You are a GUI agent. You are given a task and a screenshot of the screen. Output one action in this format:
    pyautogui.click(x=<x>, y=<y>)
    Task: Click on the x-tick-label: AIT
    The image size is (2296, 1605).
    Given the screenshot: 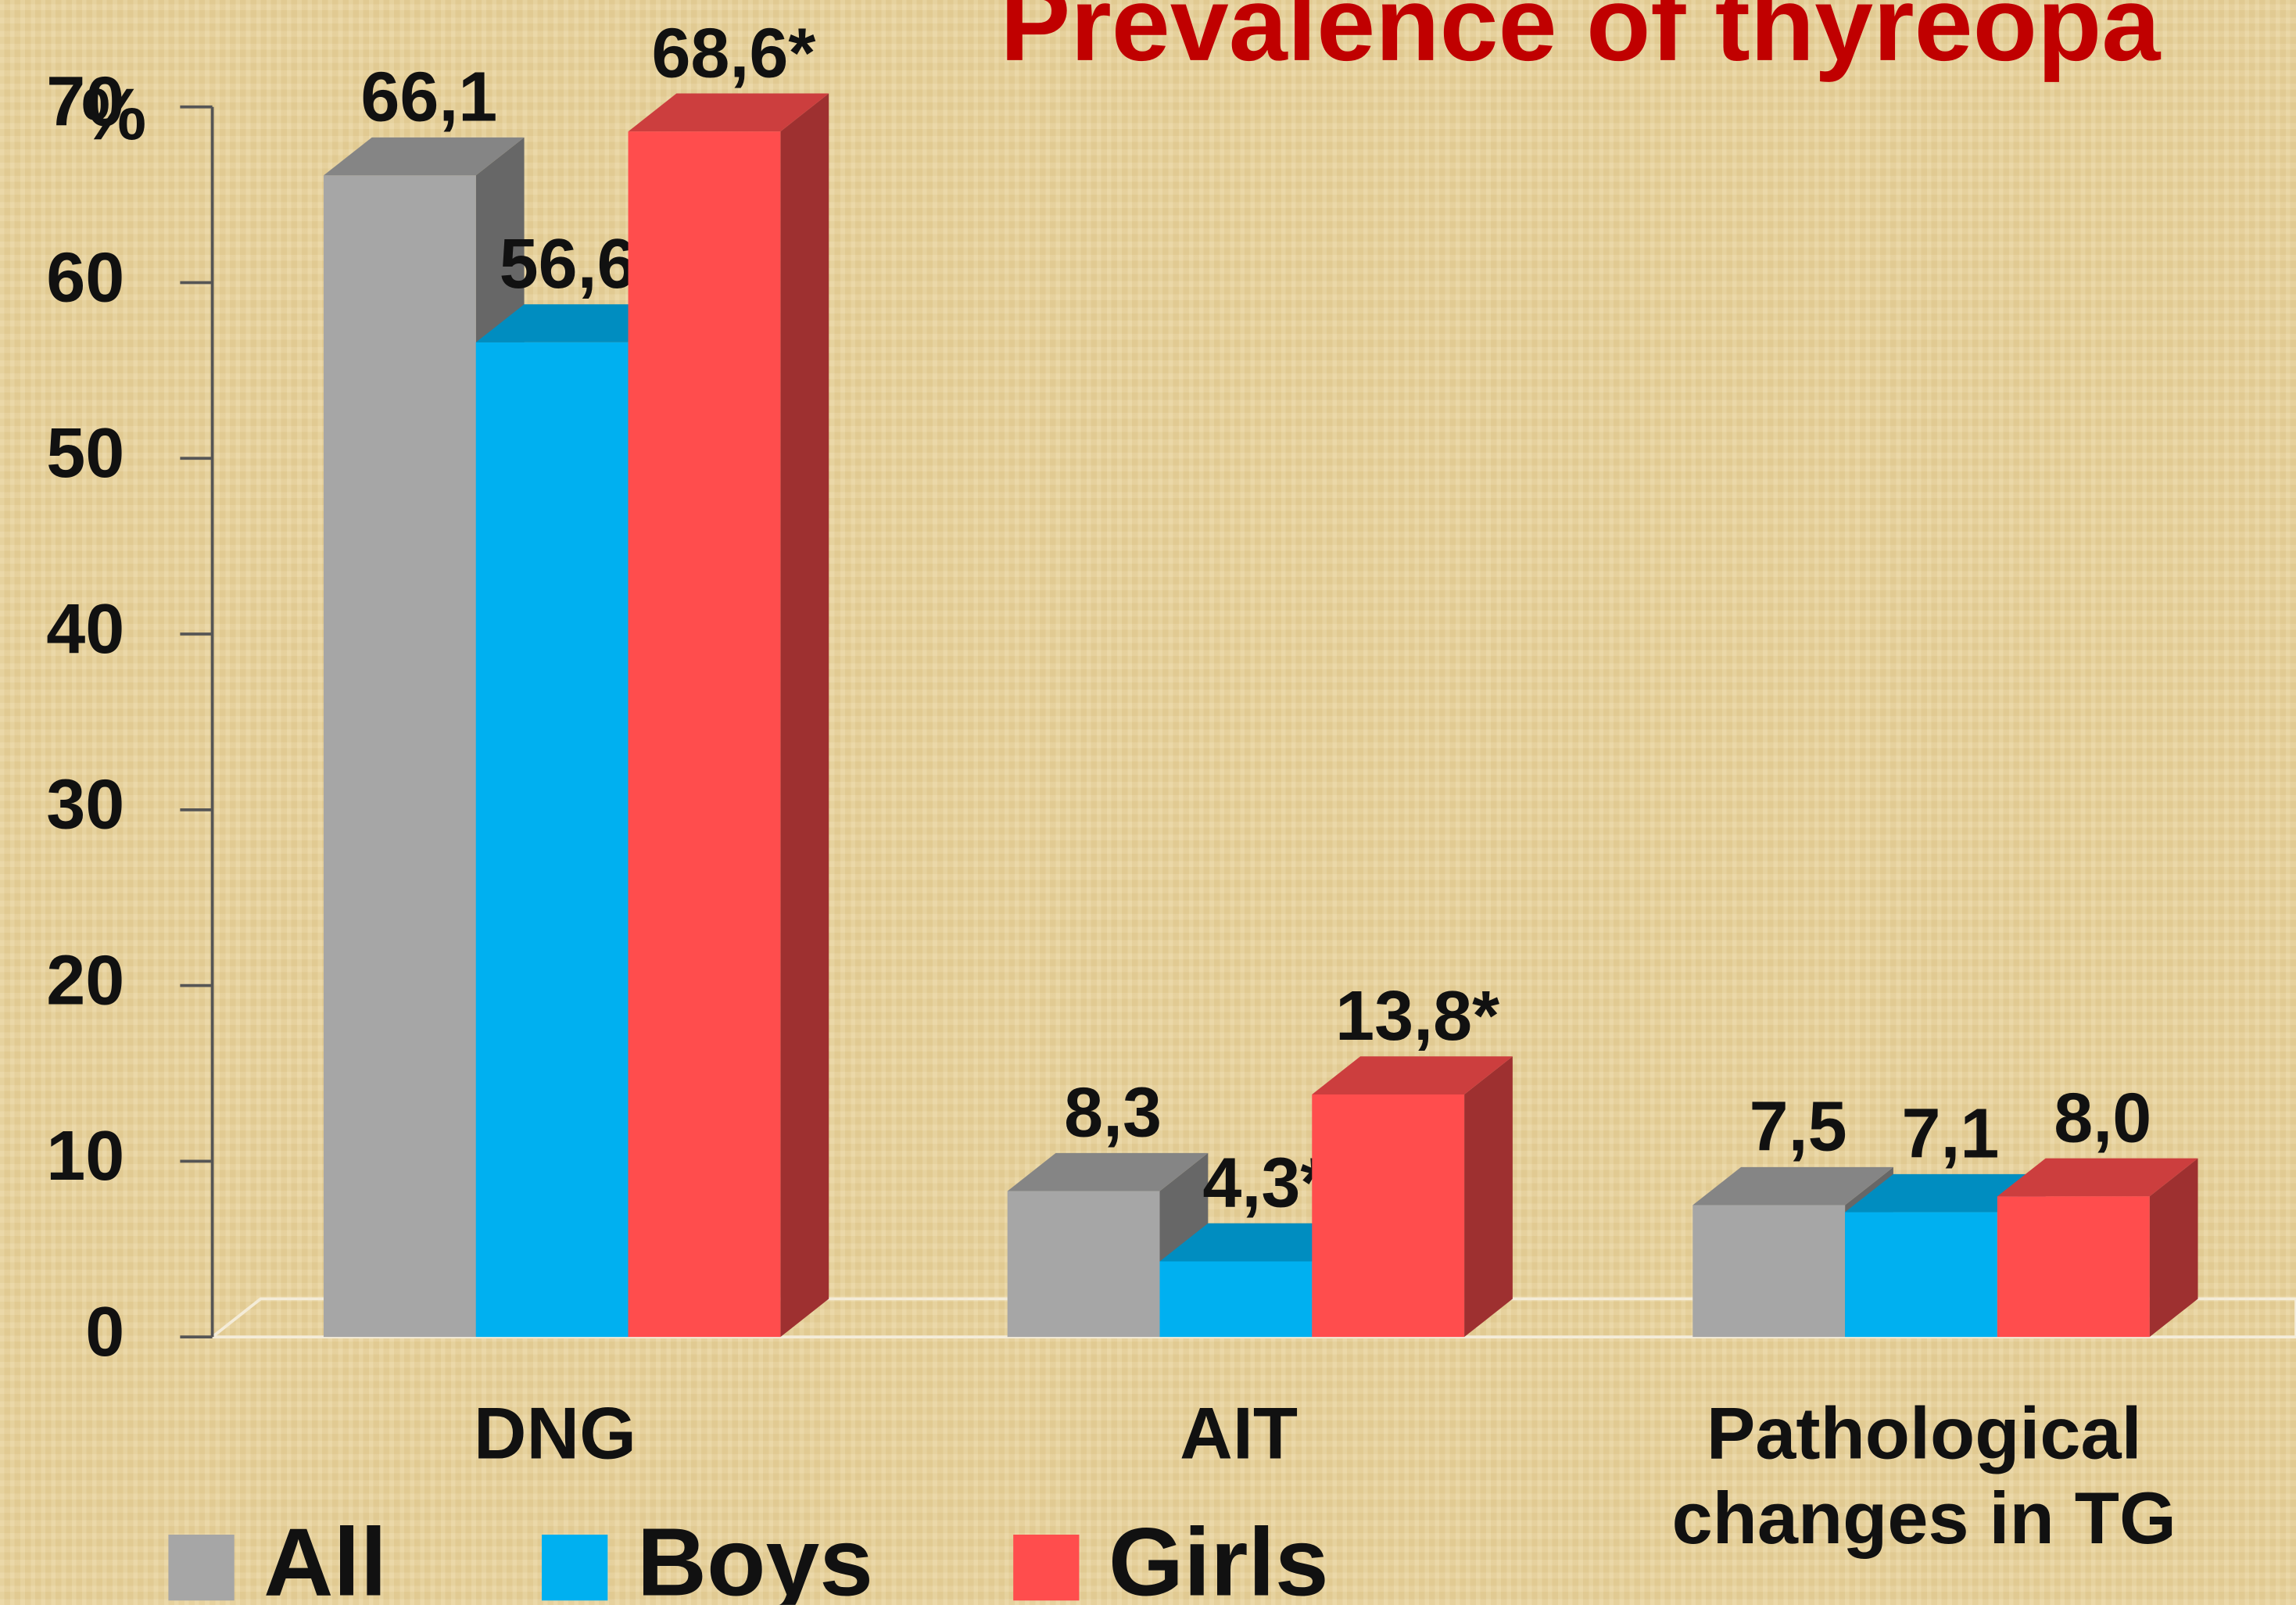 What is the action you would take?
    pyautogui.click(x=1239, y=1433)
    